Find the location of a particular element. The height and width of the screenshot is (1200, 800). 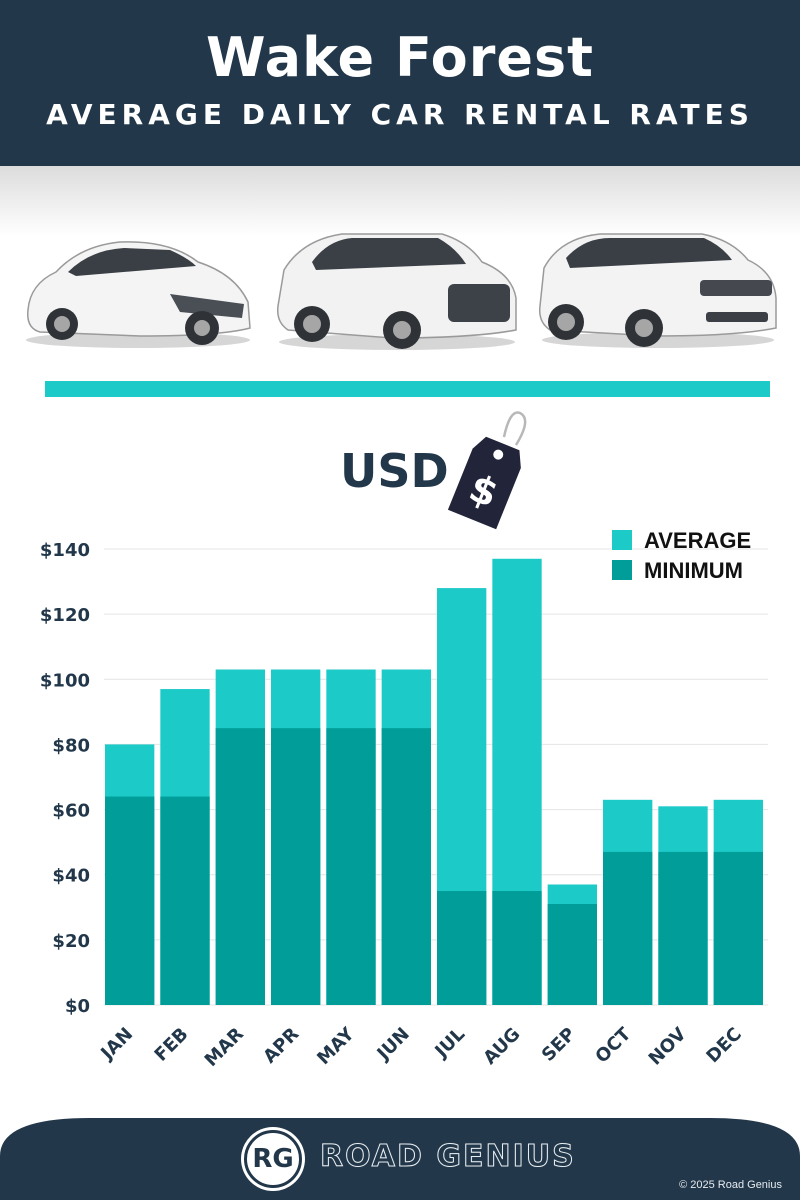

hatchback-car-image is located at coordinates (138, 294).